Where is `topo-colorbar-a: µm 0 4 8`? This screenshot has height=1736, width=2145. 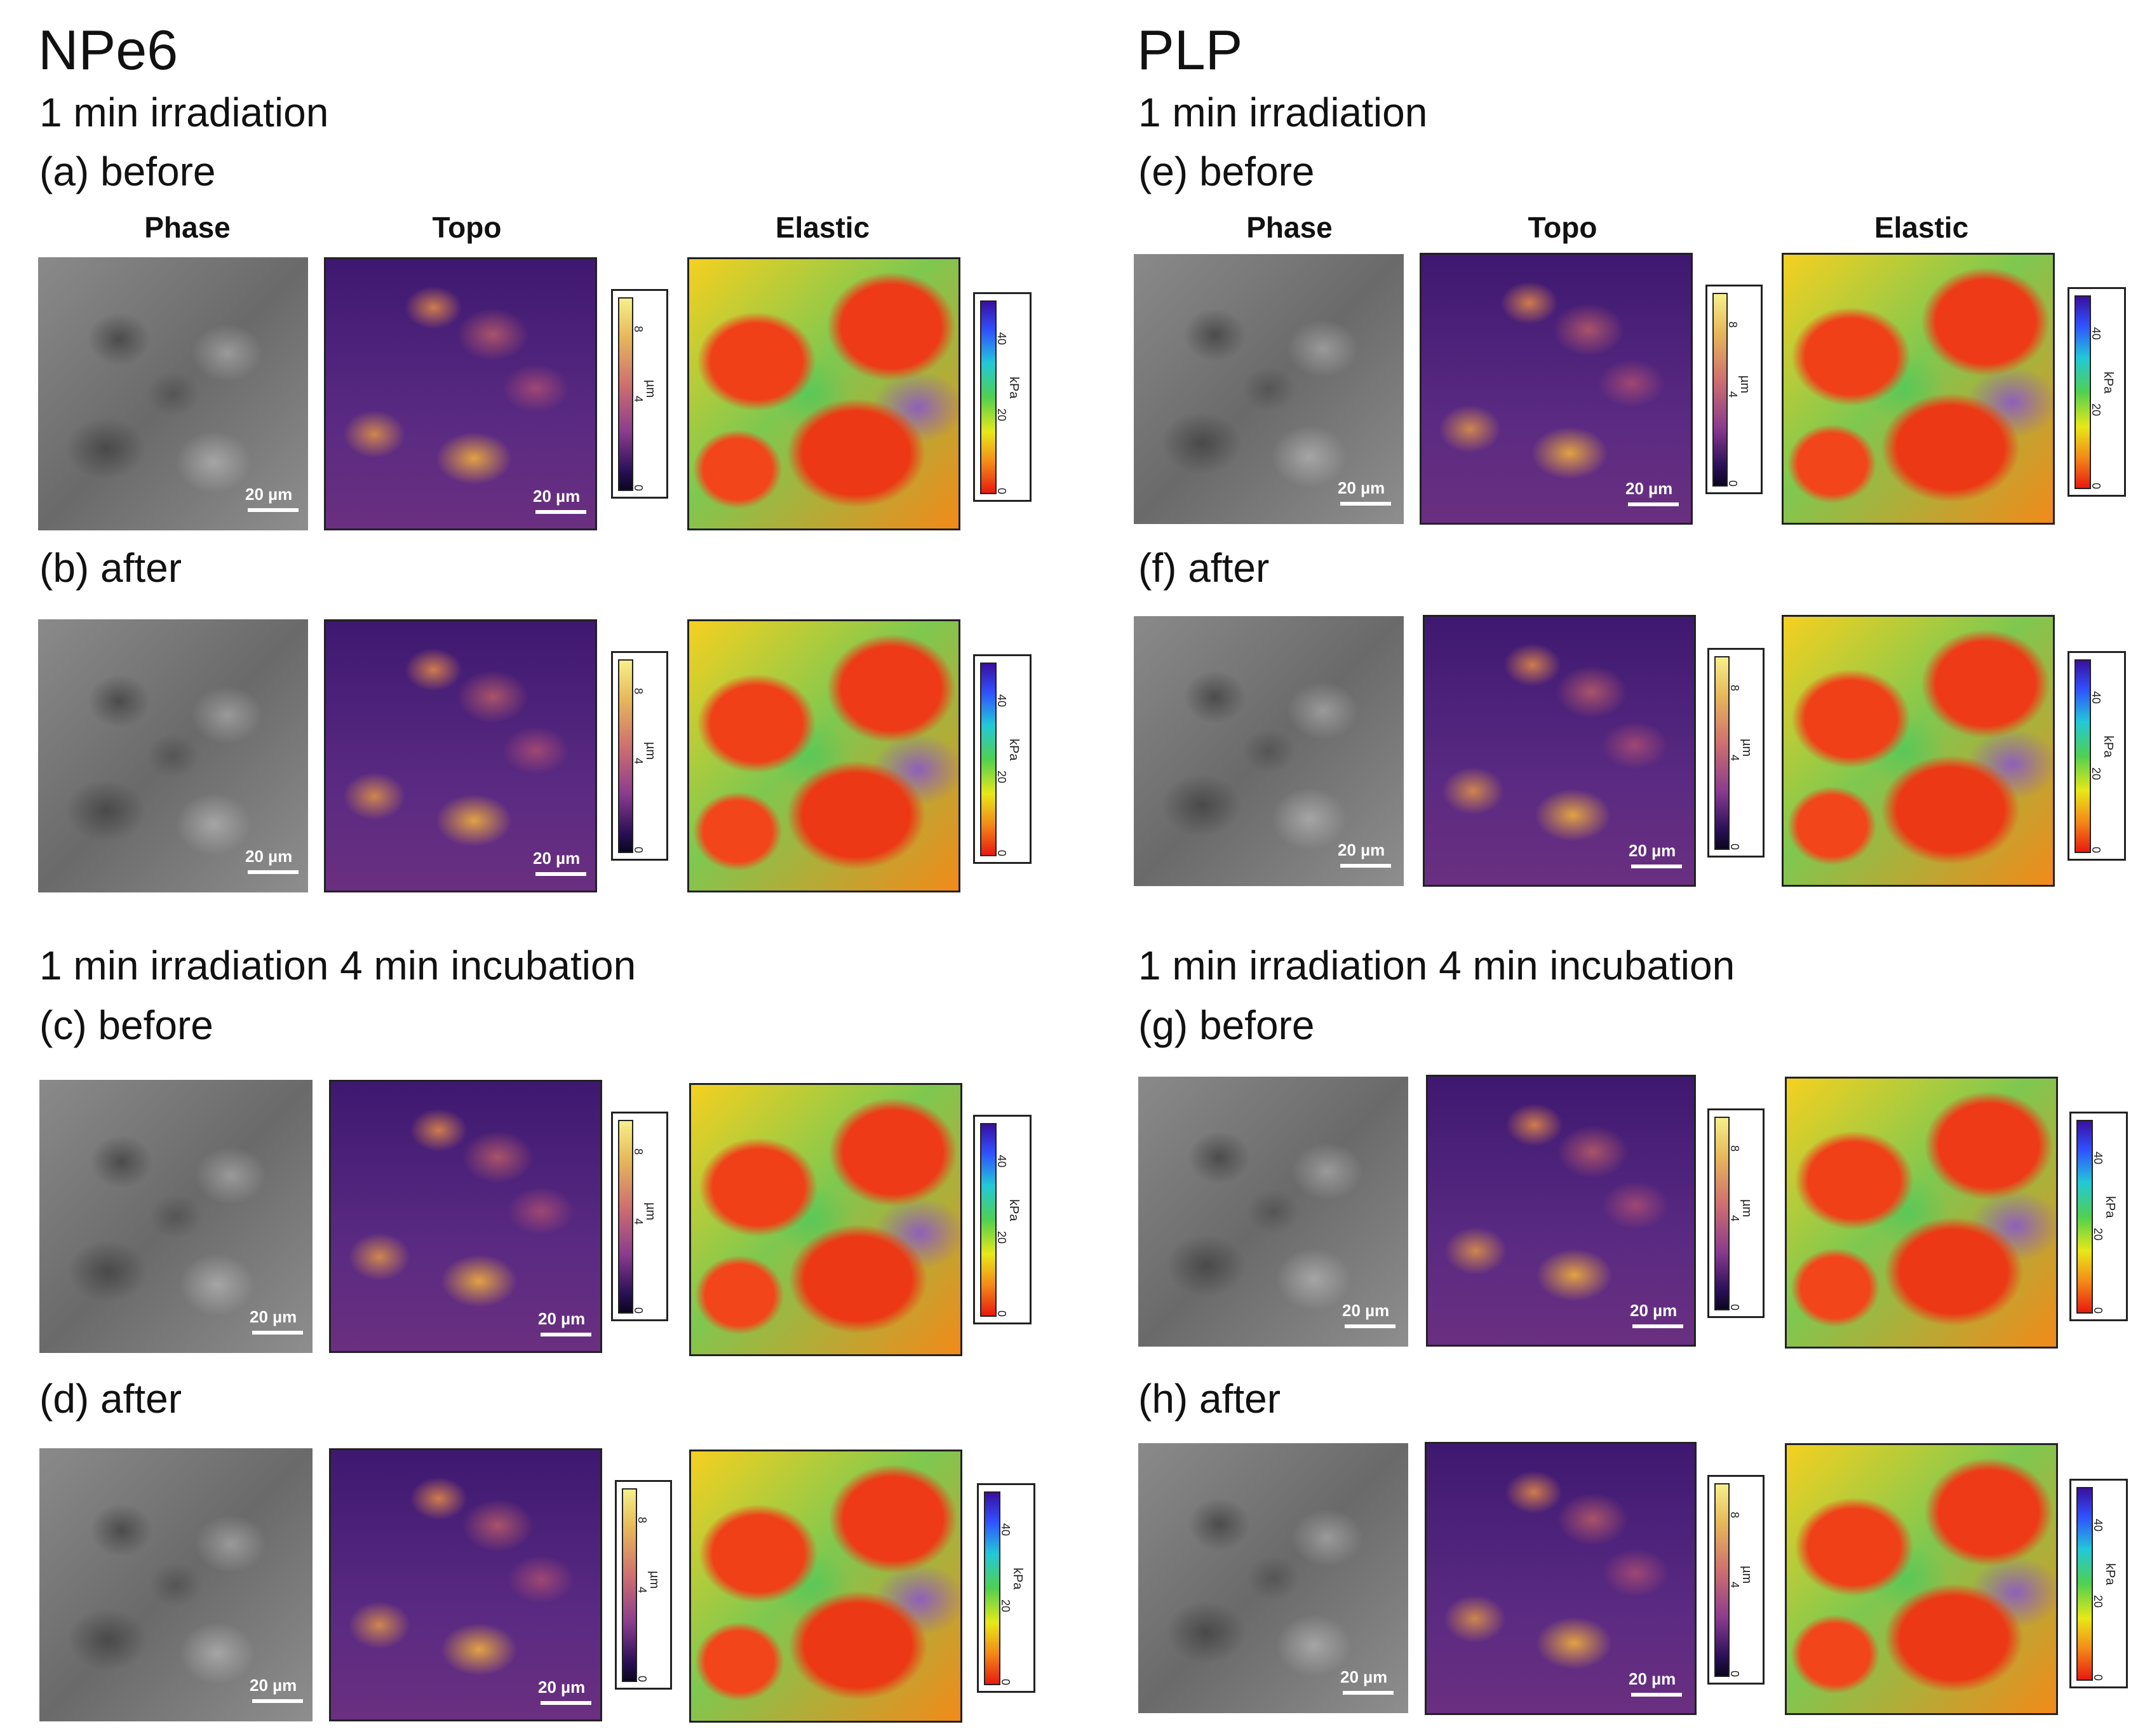
topo-colorbar-a: µm 0 4 8 is located at coordinates (639, 394).